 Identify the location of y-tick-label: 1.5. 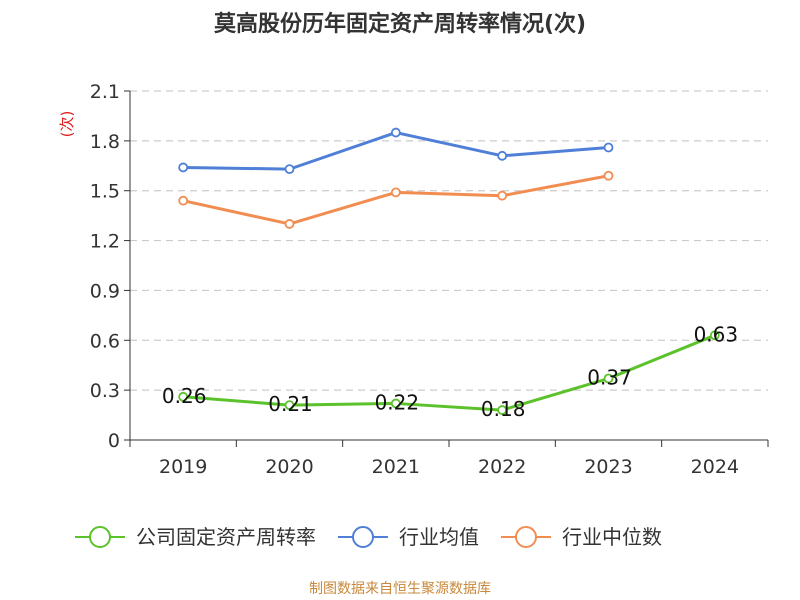
(105, 192).